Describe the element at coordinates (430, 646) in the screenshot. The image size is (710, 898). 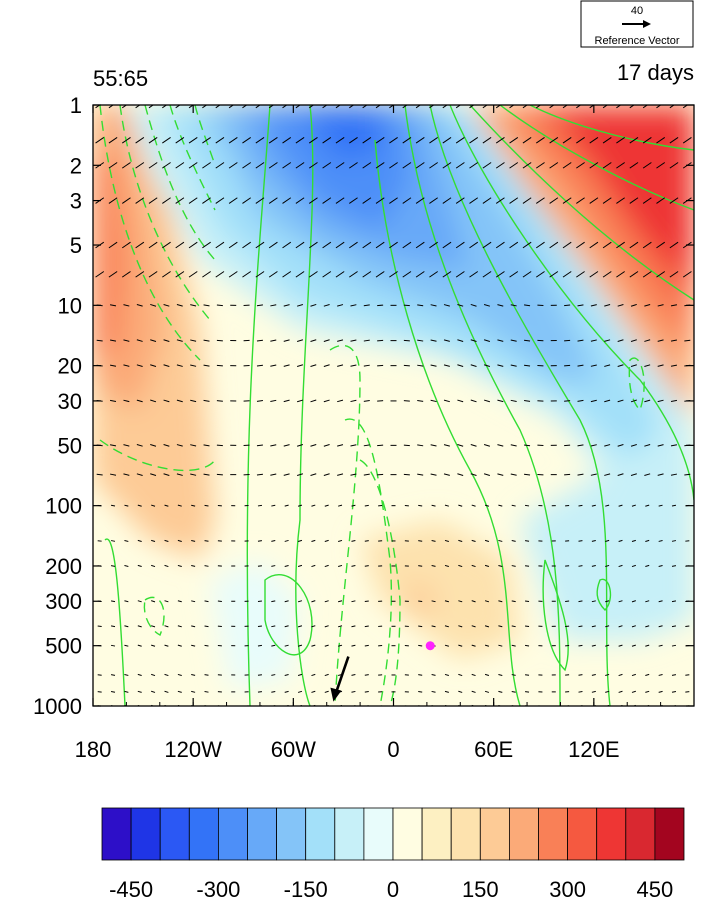
I see `location-marker` at that location.